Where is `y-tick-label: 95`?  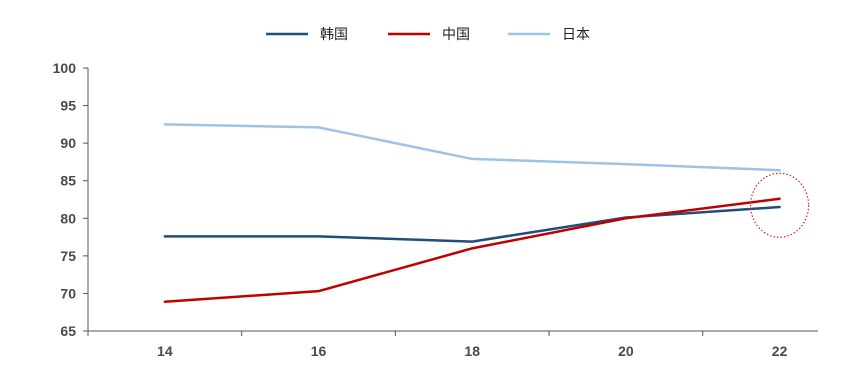 y-tick-label: 95 is located at coordinates (68, 106).